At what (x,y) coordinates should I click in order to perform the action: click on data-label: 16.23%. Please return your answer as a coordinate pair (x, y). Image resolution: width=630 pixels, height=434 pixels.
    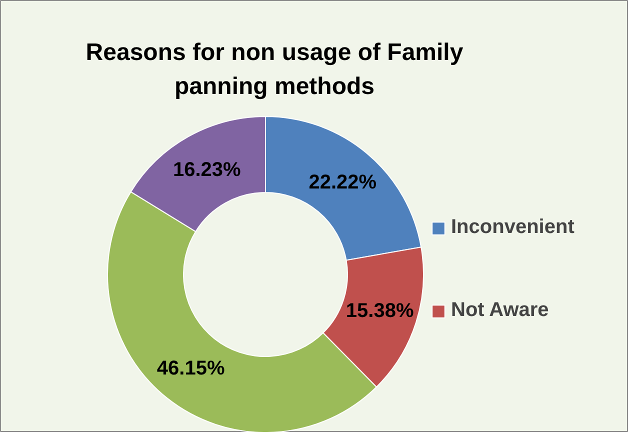
    Looking at the image, I should click on (207, 169).